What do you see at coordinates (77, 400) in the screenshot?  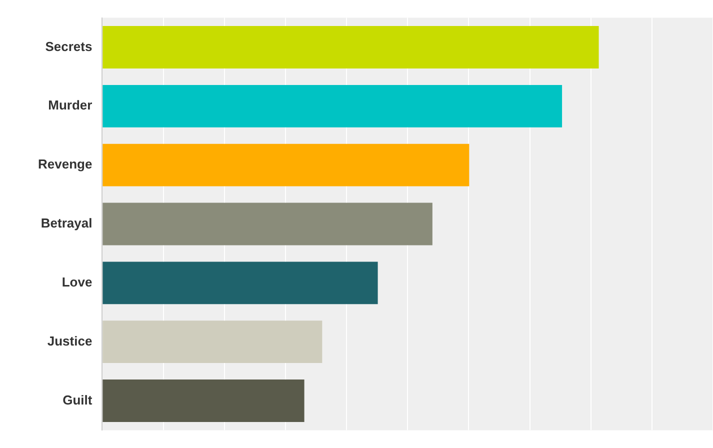 I see `y-tick-label: Guilt` at bounding box center [77, 400].